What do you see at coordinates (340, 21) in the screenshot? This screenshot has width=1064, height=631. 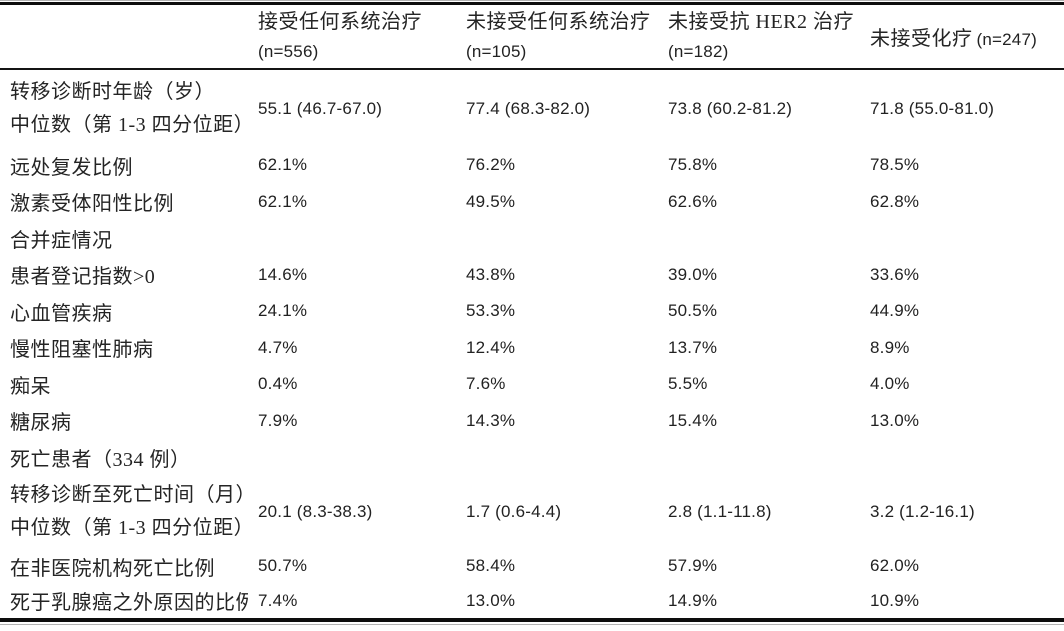 I see `column-header-label: 接受任何系统治疗` at bounding box center [340, 21].